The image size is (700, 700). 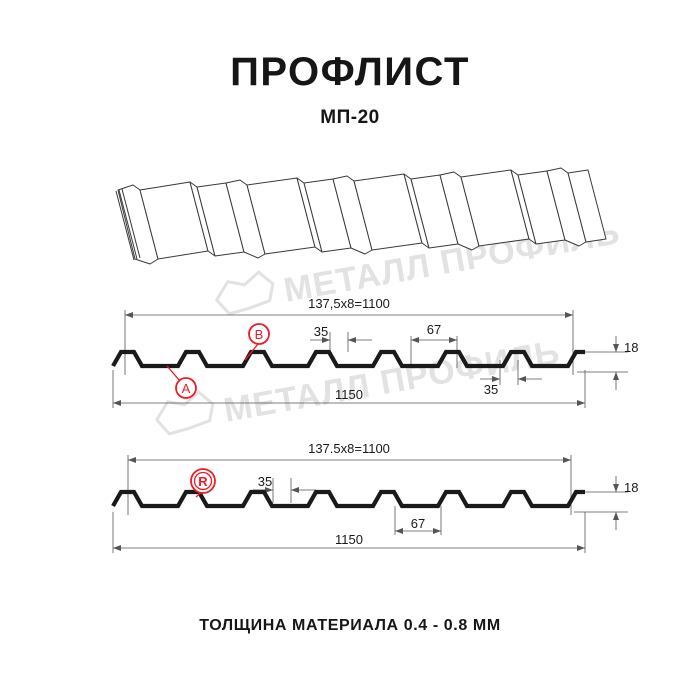 I want to click on dim-height-label: 18, so click(x=631, y=347).